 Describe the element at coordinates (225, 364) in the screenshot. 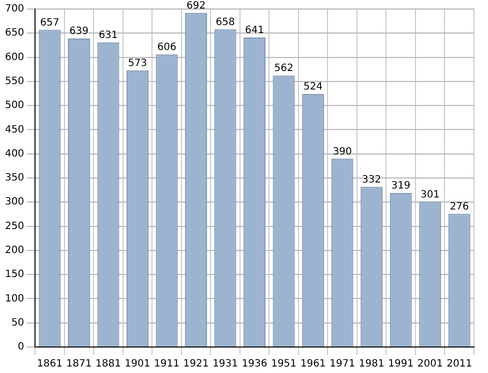

I see `x-tick-label: 1931` at that location.